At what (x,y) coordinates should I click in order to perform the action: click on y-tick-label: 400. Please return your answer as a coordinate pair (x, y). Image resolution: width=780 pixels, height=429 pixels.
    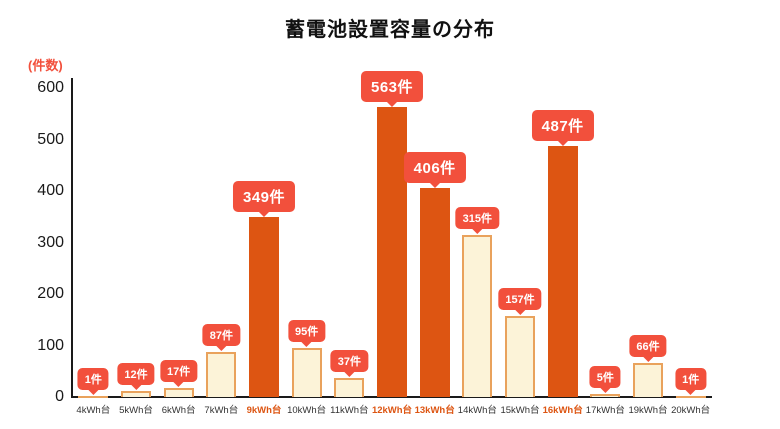
    Looking at the image, I should click on (50, 190).